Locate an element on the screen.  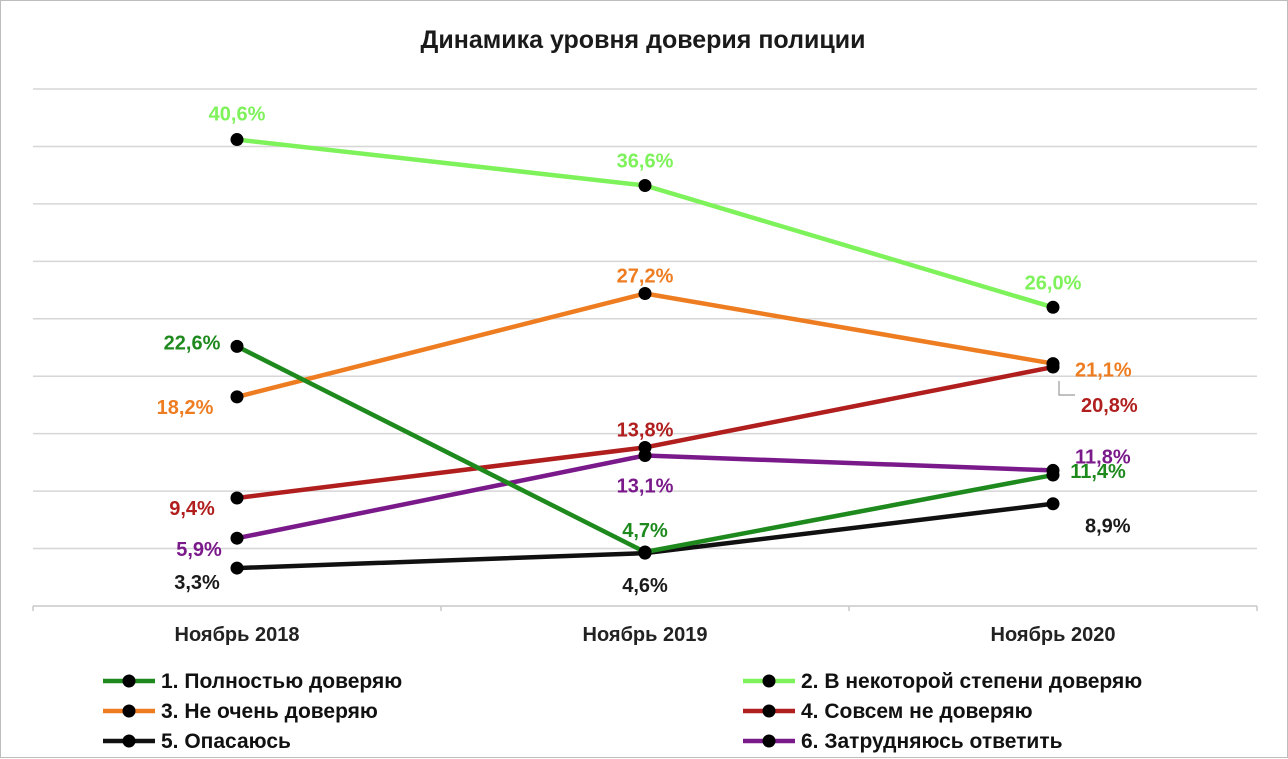
data-label: 5,9% is located at coordinates (199, 550).